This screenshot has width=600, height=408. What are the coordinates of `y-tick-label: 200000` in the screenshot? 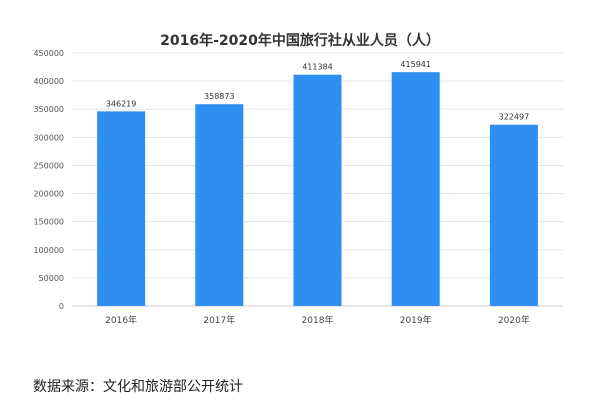 It's located at (48, 194).